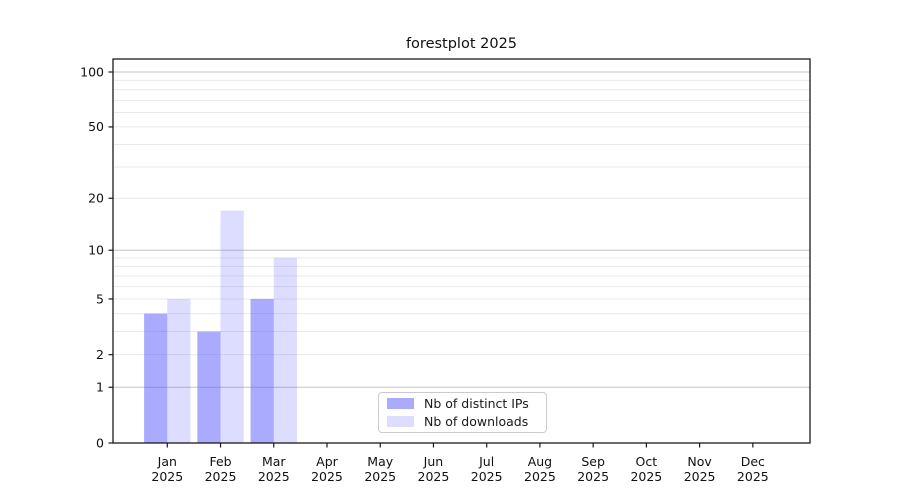 This screenshot has width=900, height=500. What do you see at coordinates (100, 298) in the screenshot?
I see `y-tick-label: 5` at bounding box center [100, 298].